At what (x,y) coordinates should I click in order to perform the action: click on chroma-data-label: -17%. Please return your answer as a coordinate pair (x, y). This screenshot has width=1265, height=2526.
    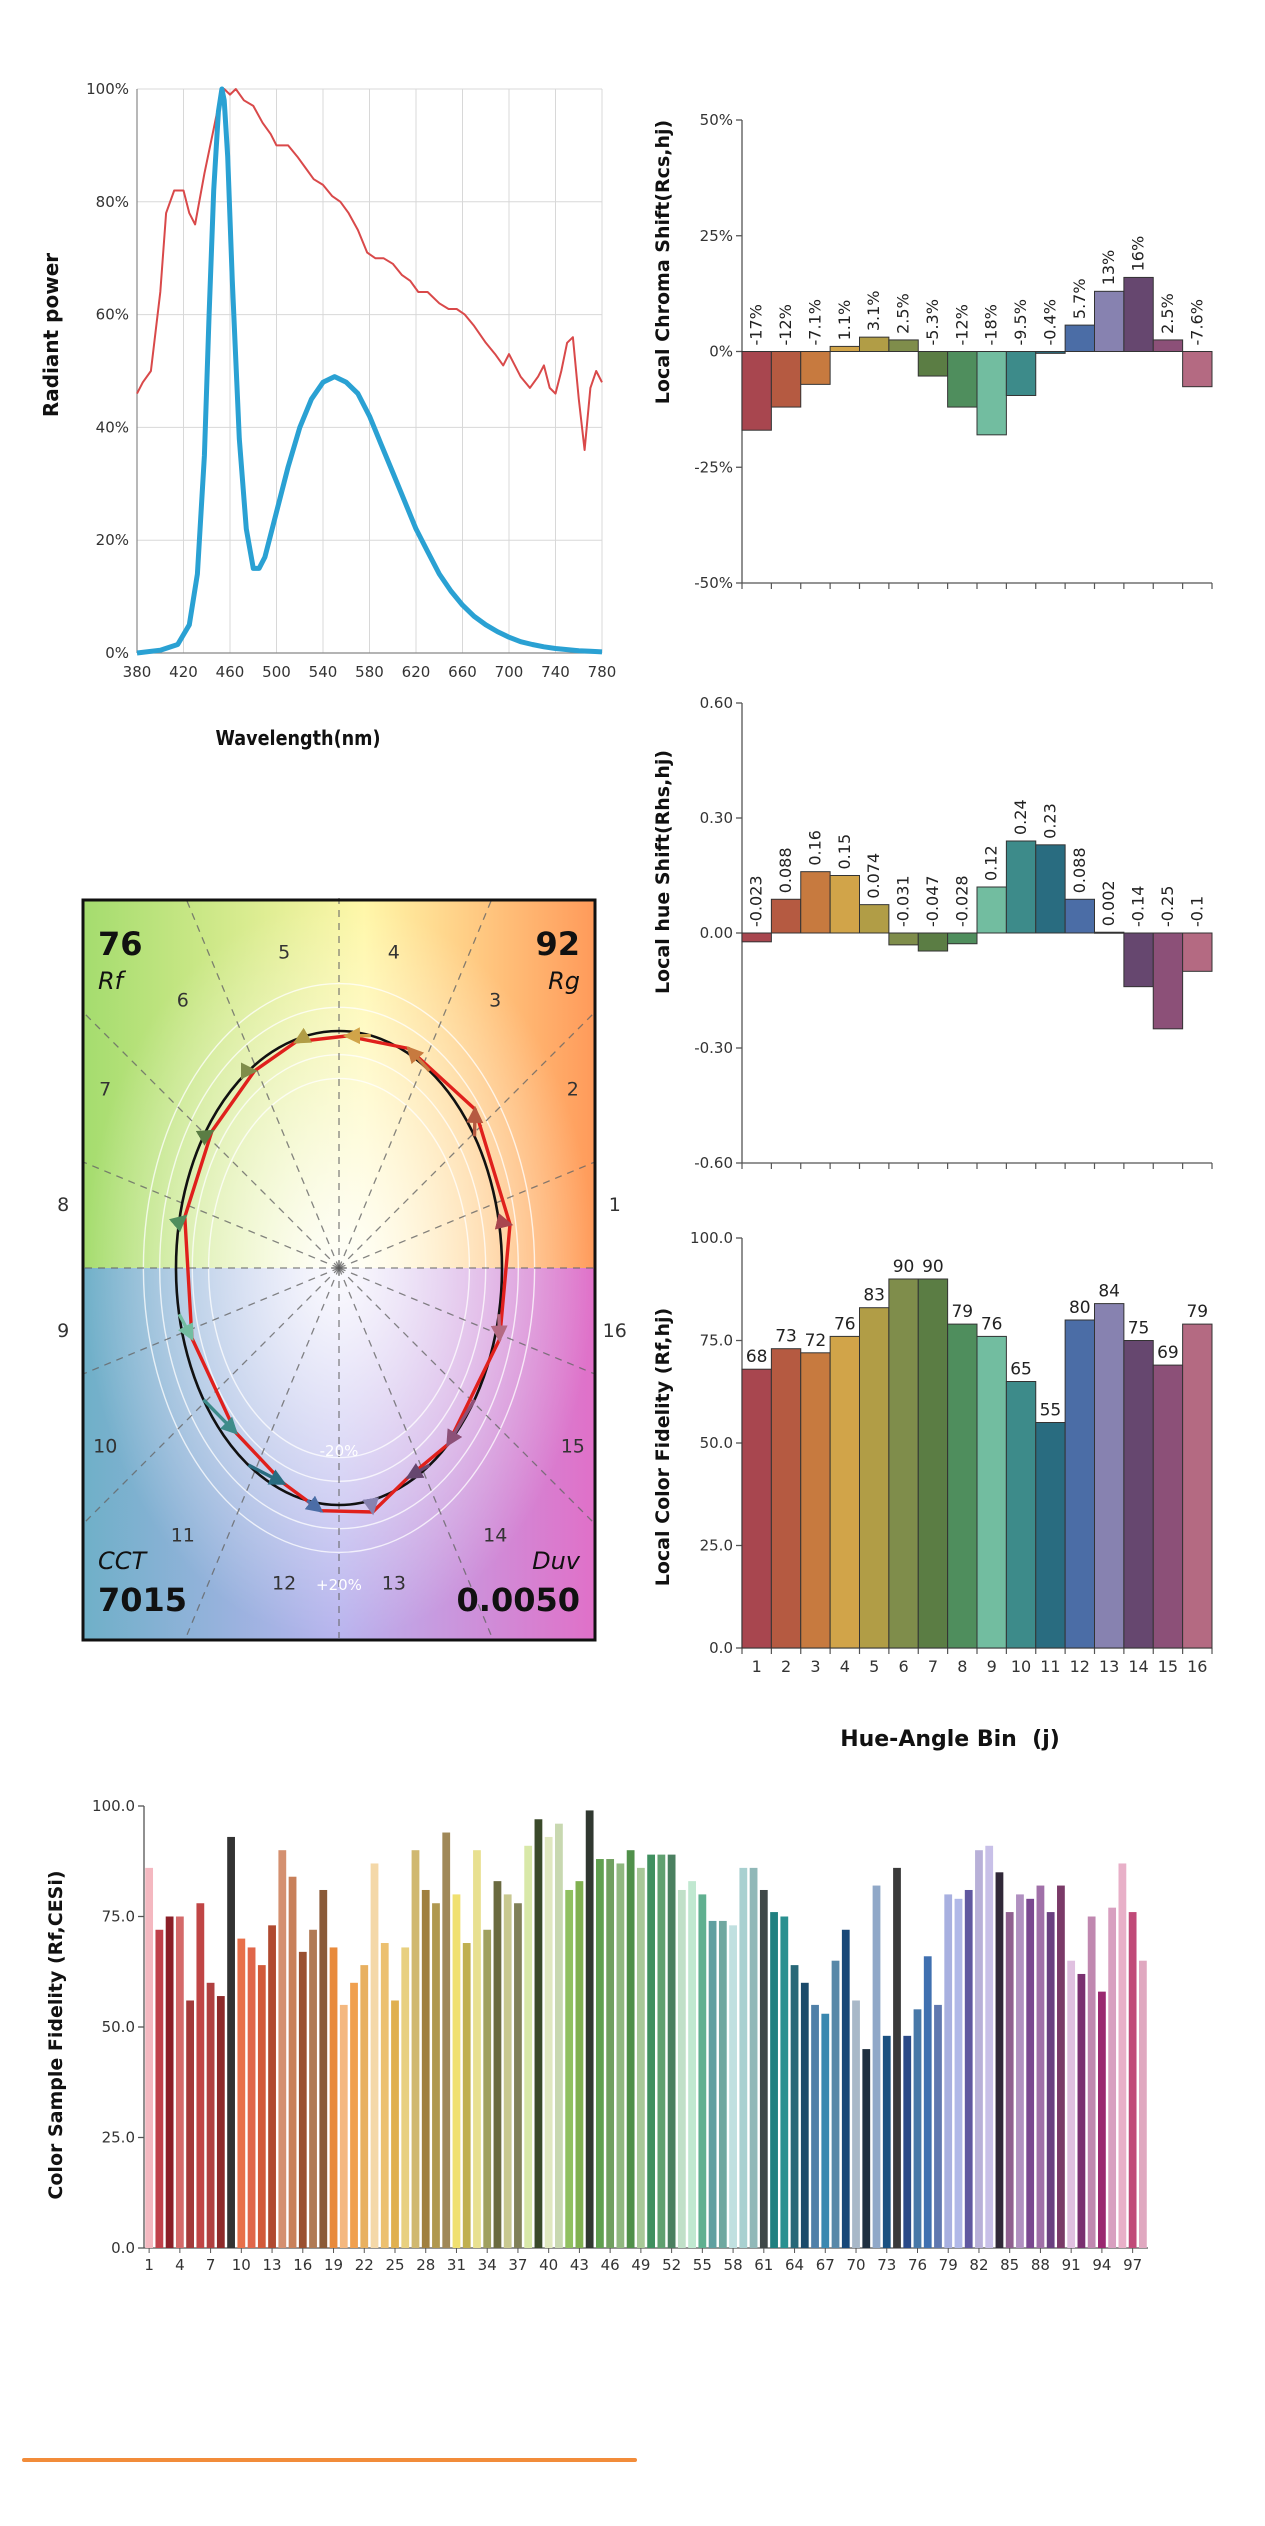
    Looking at the image, I should click on (756, 324).